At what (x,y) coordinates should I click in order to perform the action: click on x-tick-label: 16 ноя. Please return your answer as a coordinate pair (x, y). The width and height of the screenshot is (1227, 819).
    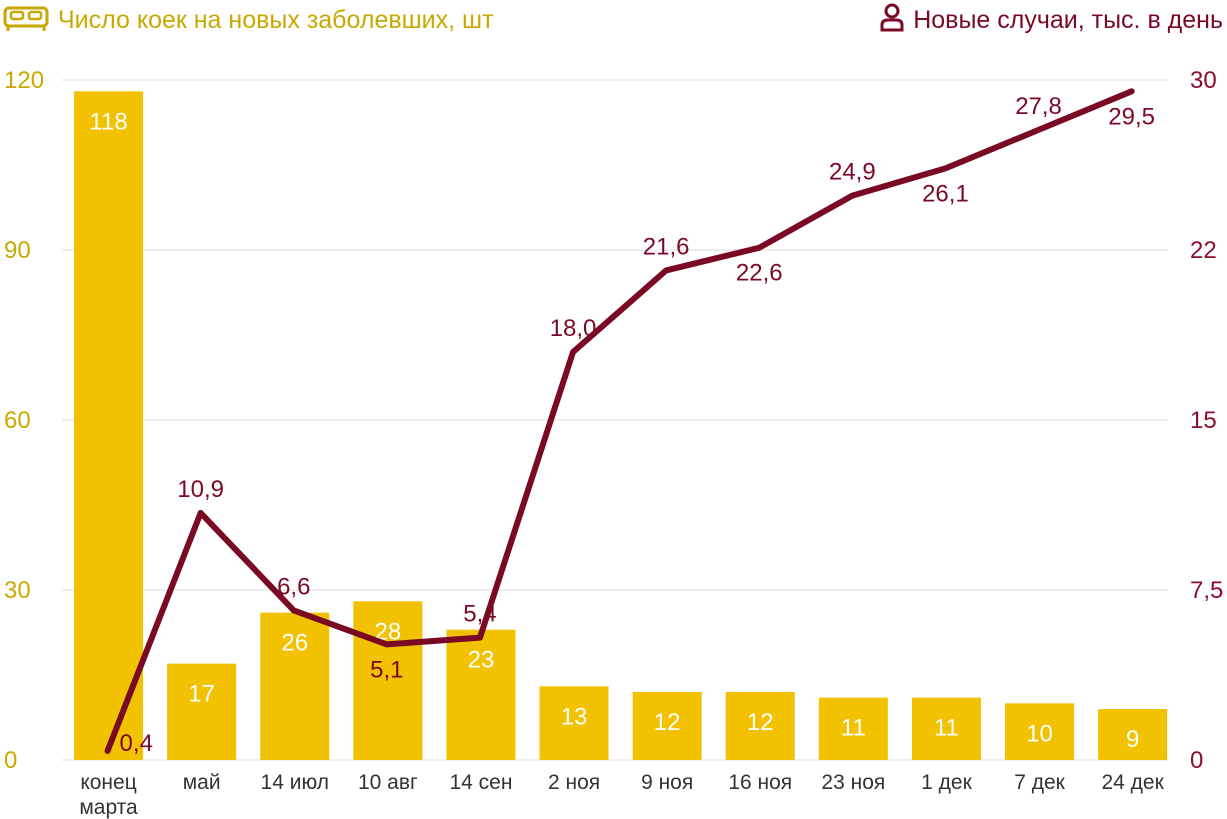
    Looking at the image, I should click on (760, 782).